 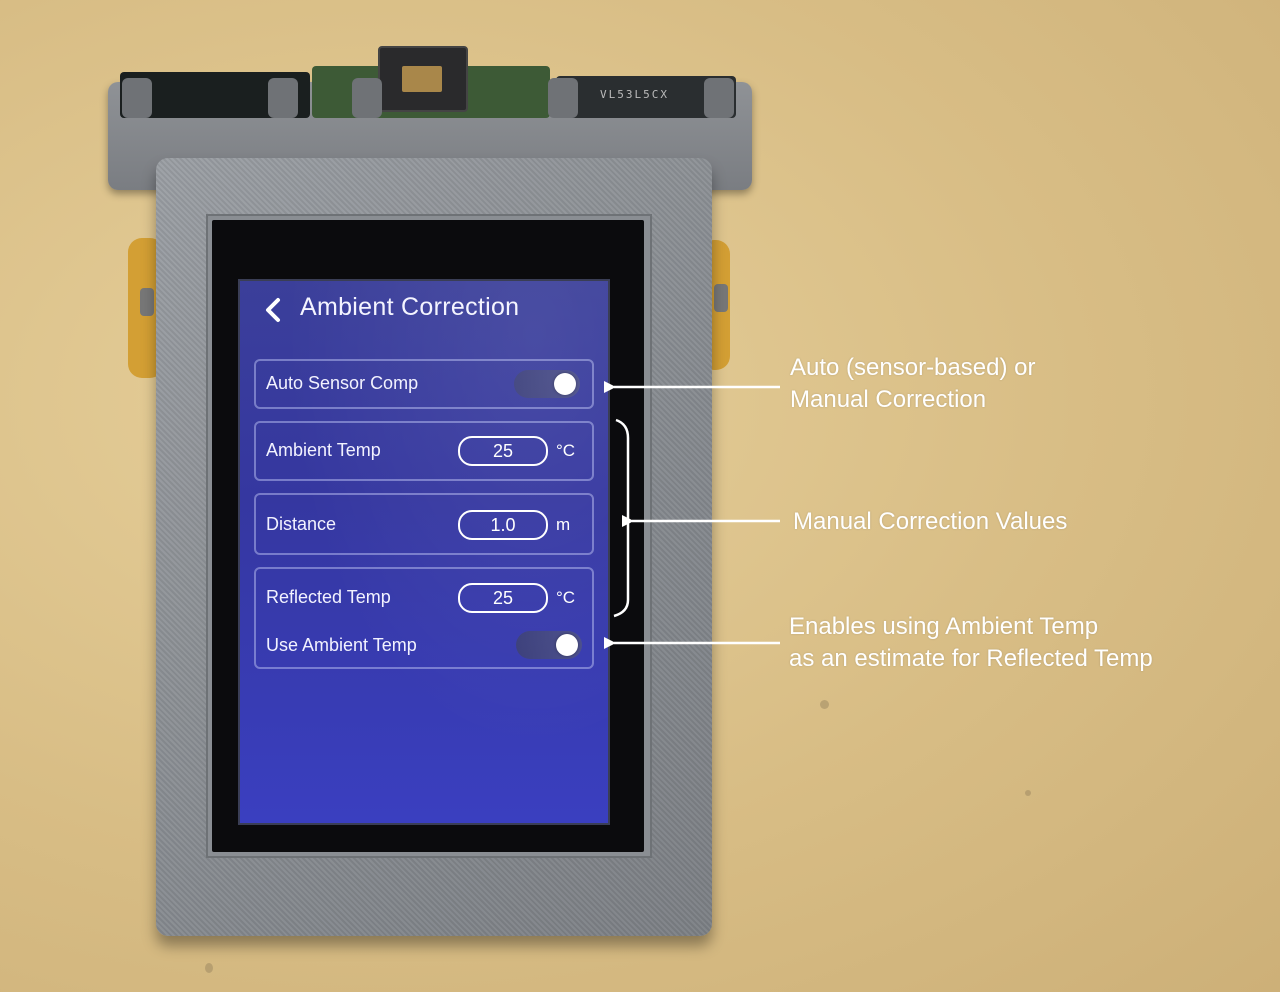 I want to click on callout-auto-line2: Manual Correction, so click(x=888, y=399).